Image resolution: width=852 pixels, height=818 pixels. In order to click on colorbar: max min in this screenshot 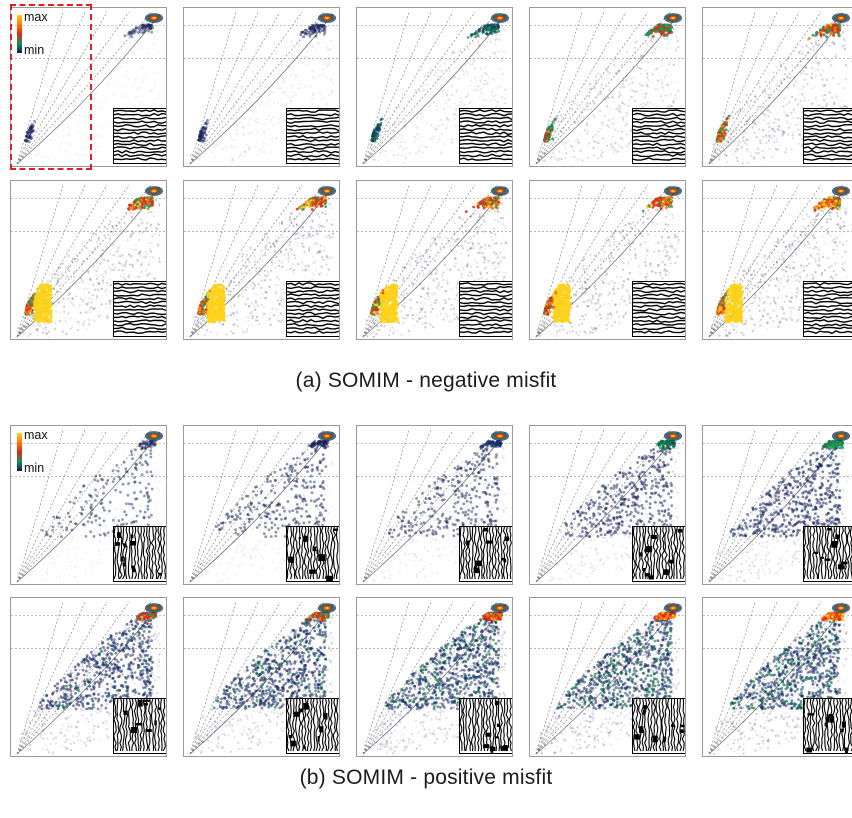, I will do `click(35, 33)`.